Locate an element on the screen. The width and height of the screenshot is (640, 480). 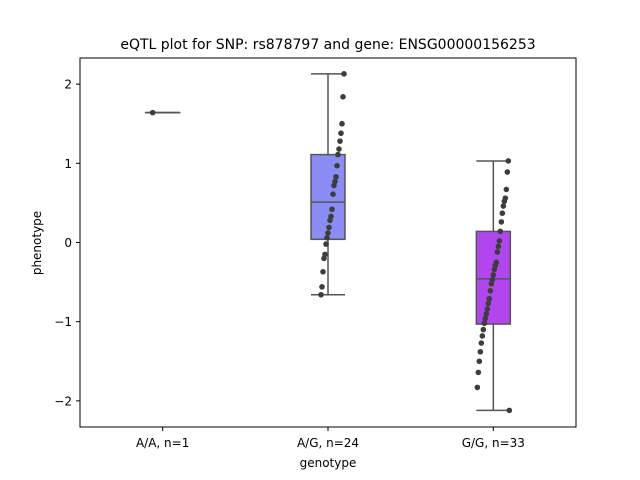
y-tick-label: −1 is located at coordinates (63, 322).